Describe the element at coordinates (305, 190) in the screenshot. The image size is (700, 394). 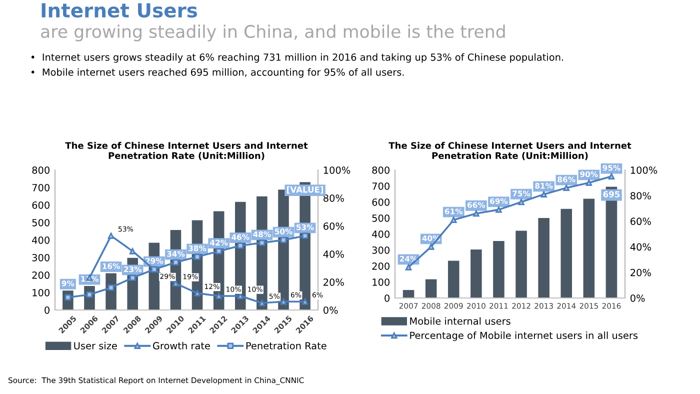
I see `data-label: [VALUE]` at that location.